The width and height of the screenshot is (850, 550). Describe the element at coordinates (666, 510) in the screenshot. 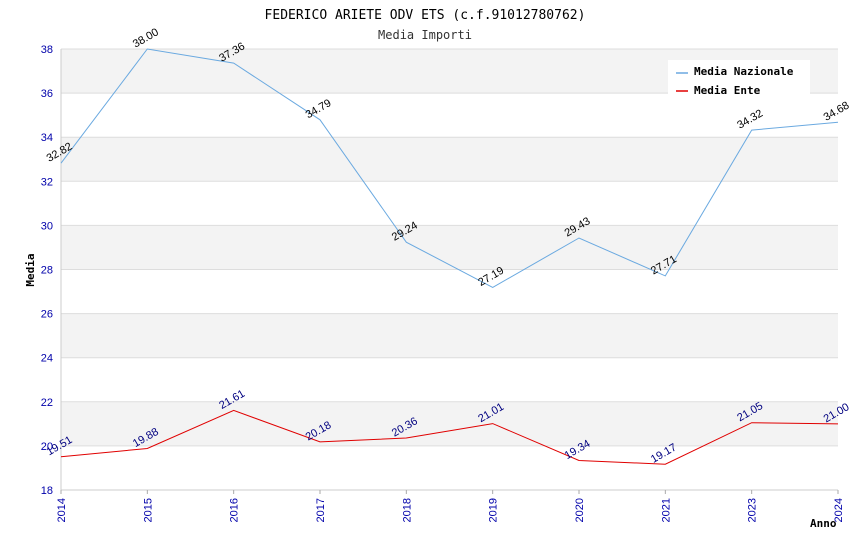

I see `x-tick-label: 2021` at that location.